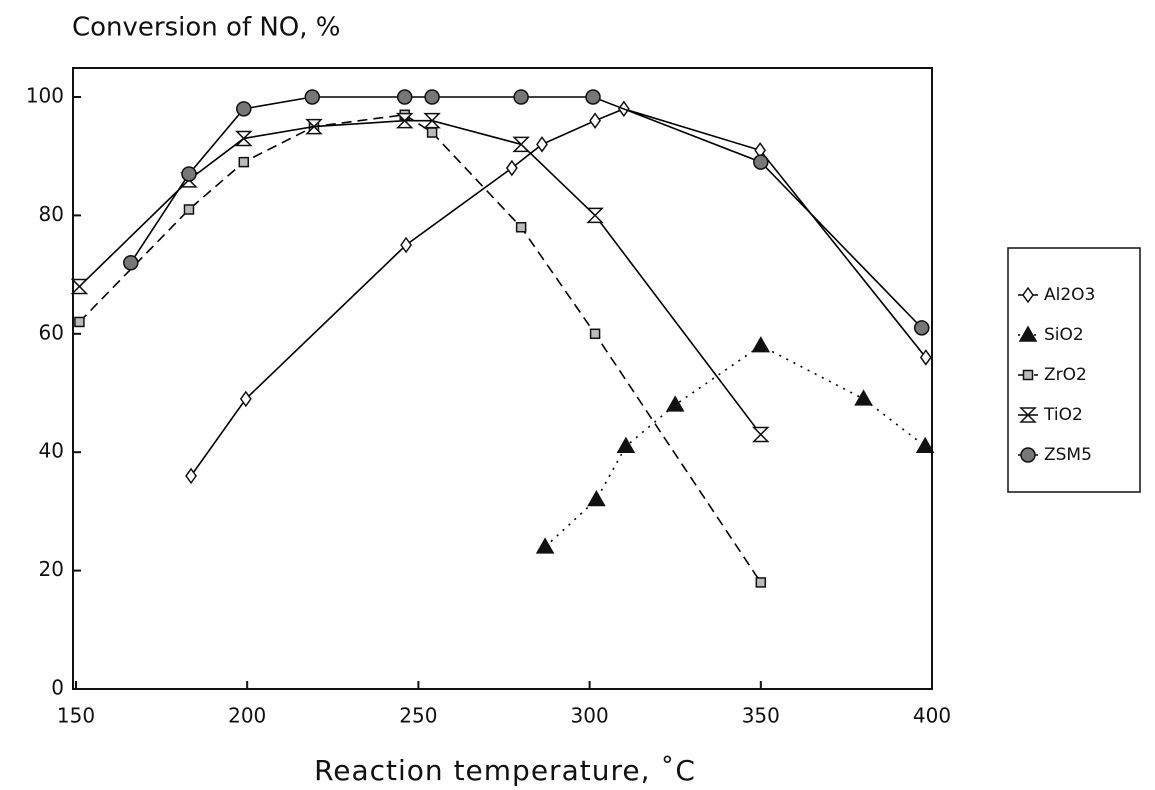 Image resolution: width=1155 pixels, height=790 pixels. Describe the element at coordinates (51, 332) in the screenshot. I see `y-tick-label: 60` at that location.